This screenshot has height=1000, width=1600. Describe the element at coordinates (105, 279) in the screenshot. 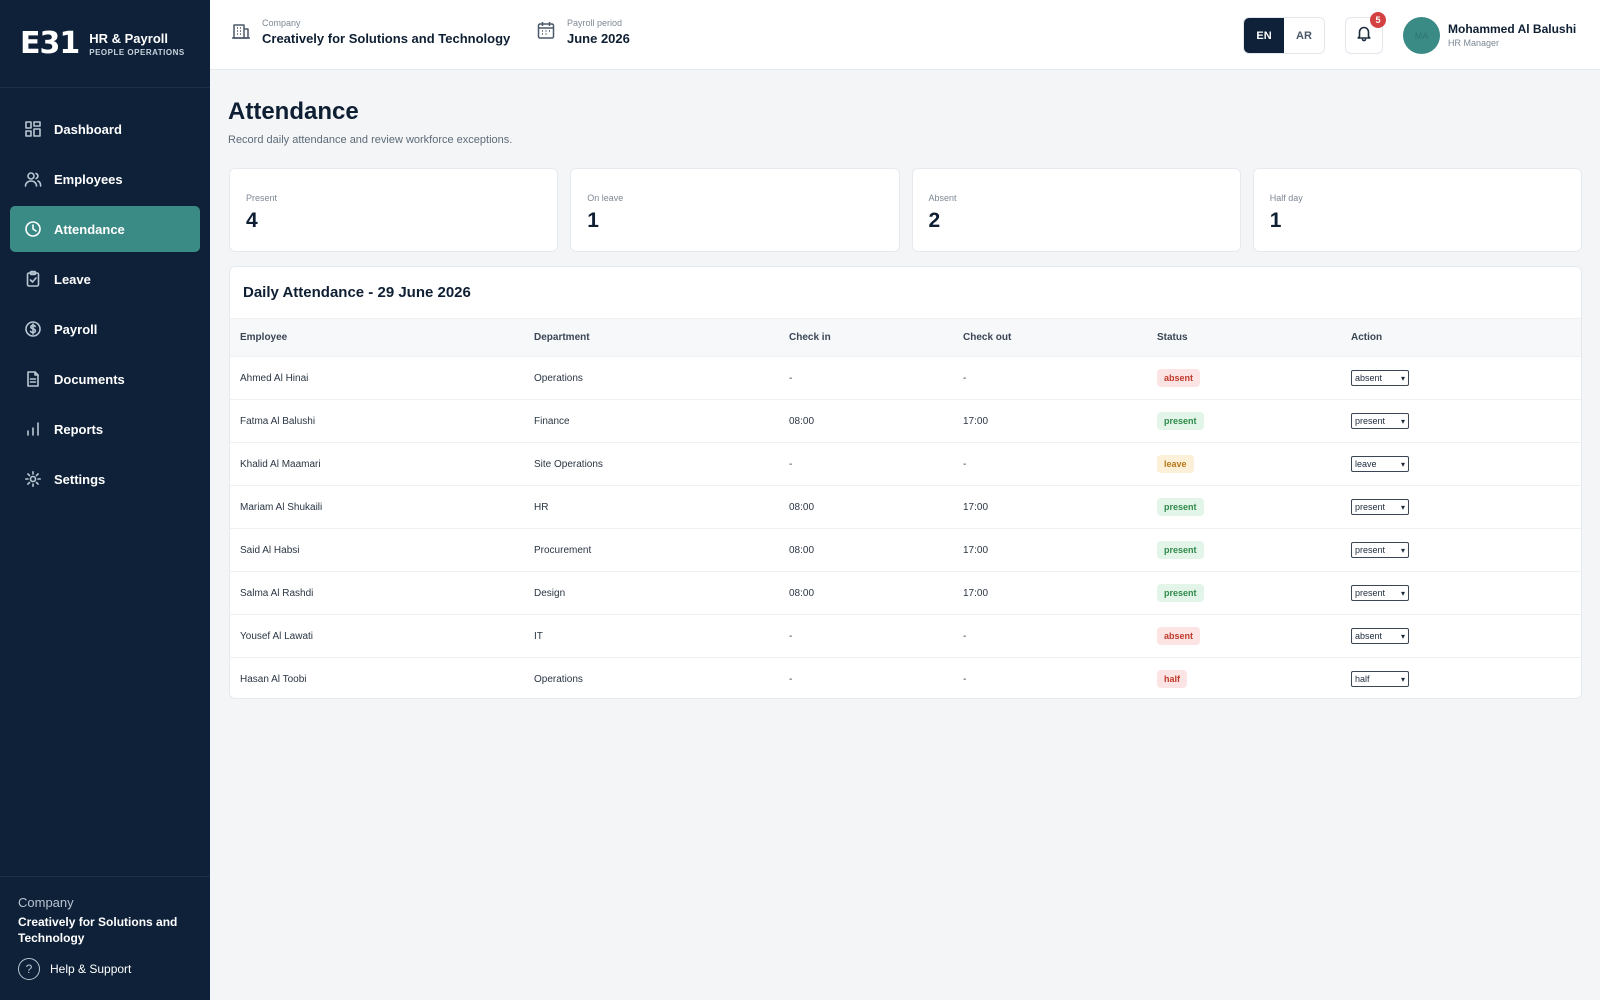

I see `sidebar-item-leave: Leave` at that location.